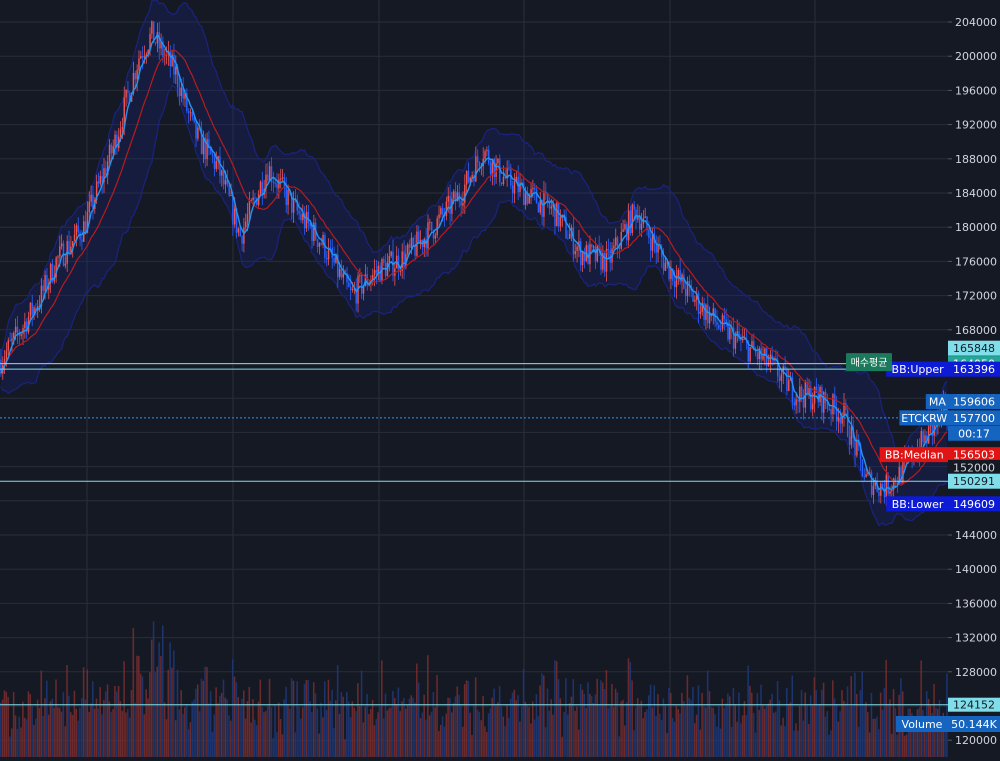 The width and height of the screenshot is (1000, 761). What do you see at coordinates (976, 296) in the screenshot?
I see `axis-tick-label: 172000` at bounding box center [976, 296].